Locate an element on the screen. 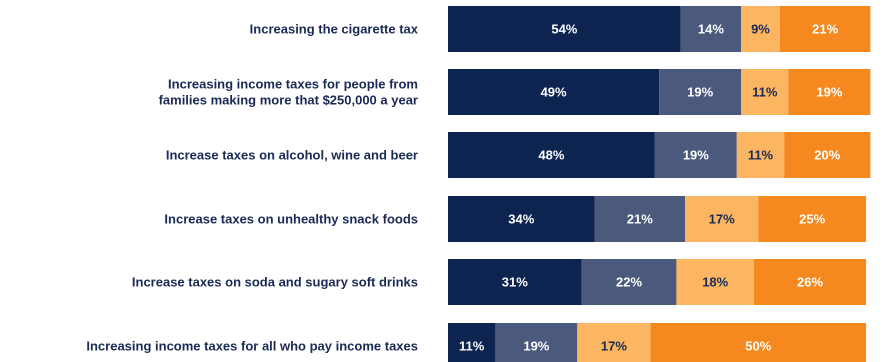 The height and width of the screenshot is (362, 883). data-label: 20% is located at coordinates (827, 155).